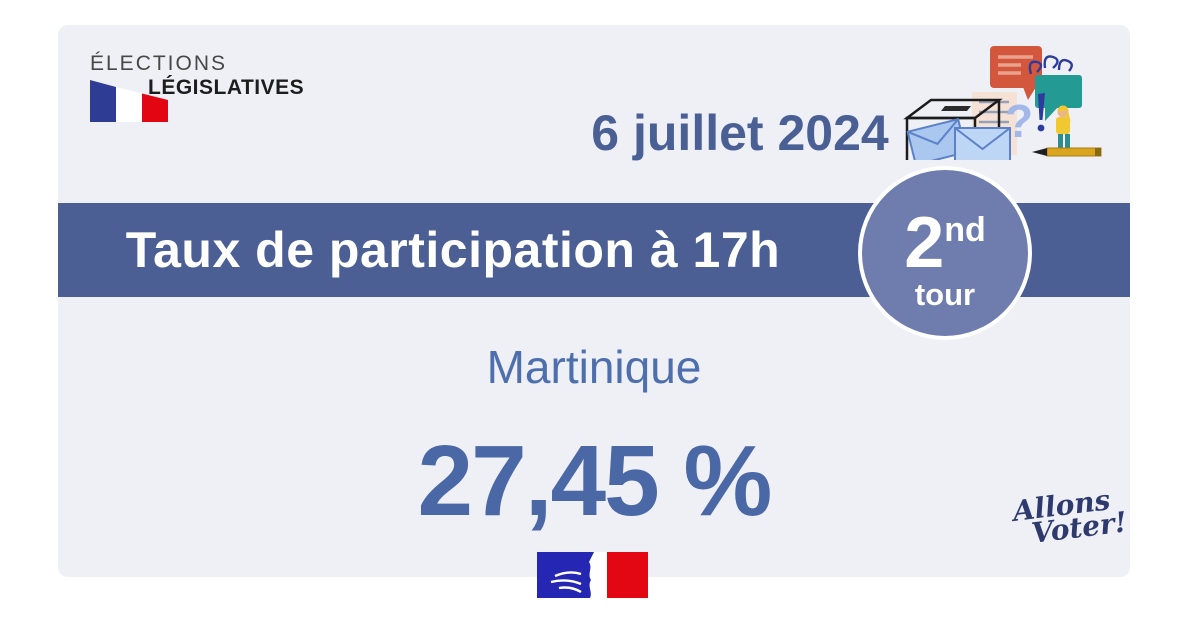 The width and height of the screenshot is (1200, 630). I want to click on tour-badge: 2nd tour, so click(945, 253).